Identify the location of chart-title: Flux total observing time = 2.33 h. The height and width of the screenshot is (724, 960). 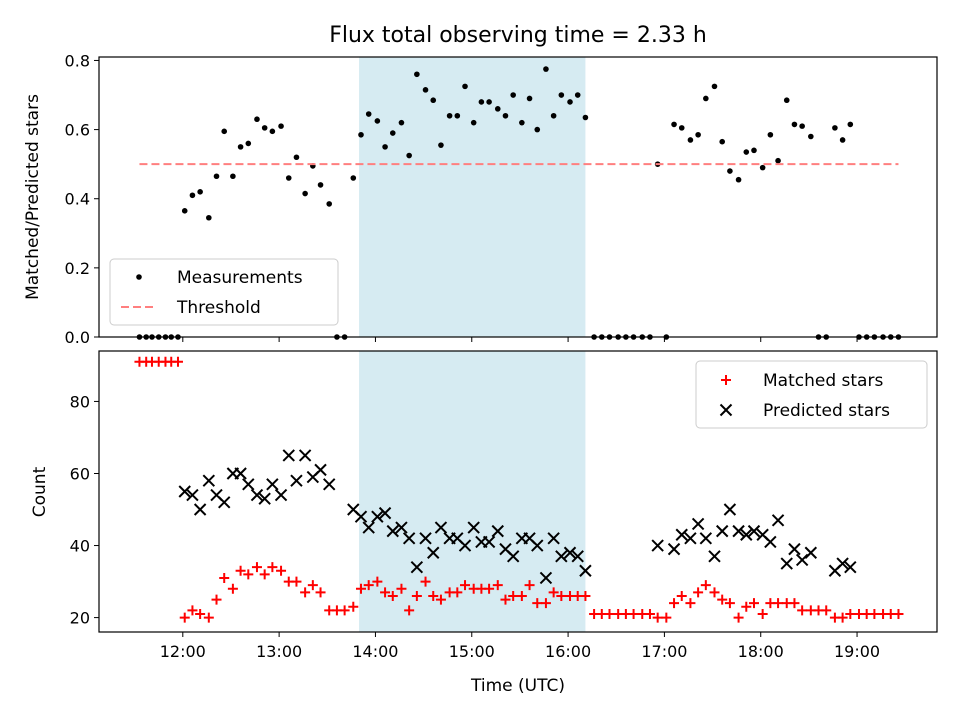
(518, 35).